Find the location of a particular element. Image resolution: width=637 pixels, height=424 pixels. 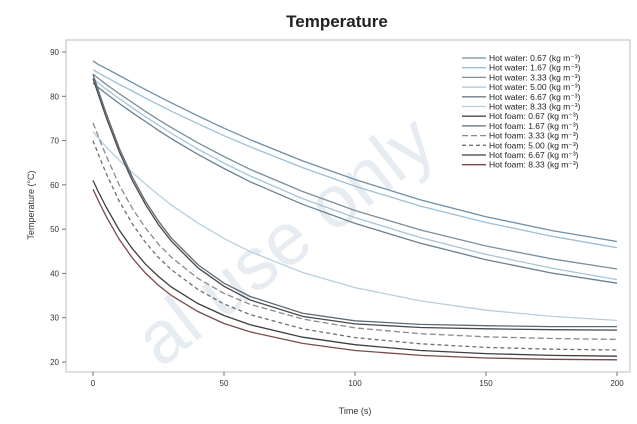

legend-label-7: Hot foam: 0.67 (kg m⁻³) is located at coordinates (534, 116).